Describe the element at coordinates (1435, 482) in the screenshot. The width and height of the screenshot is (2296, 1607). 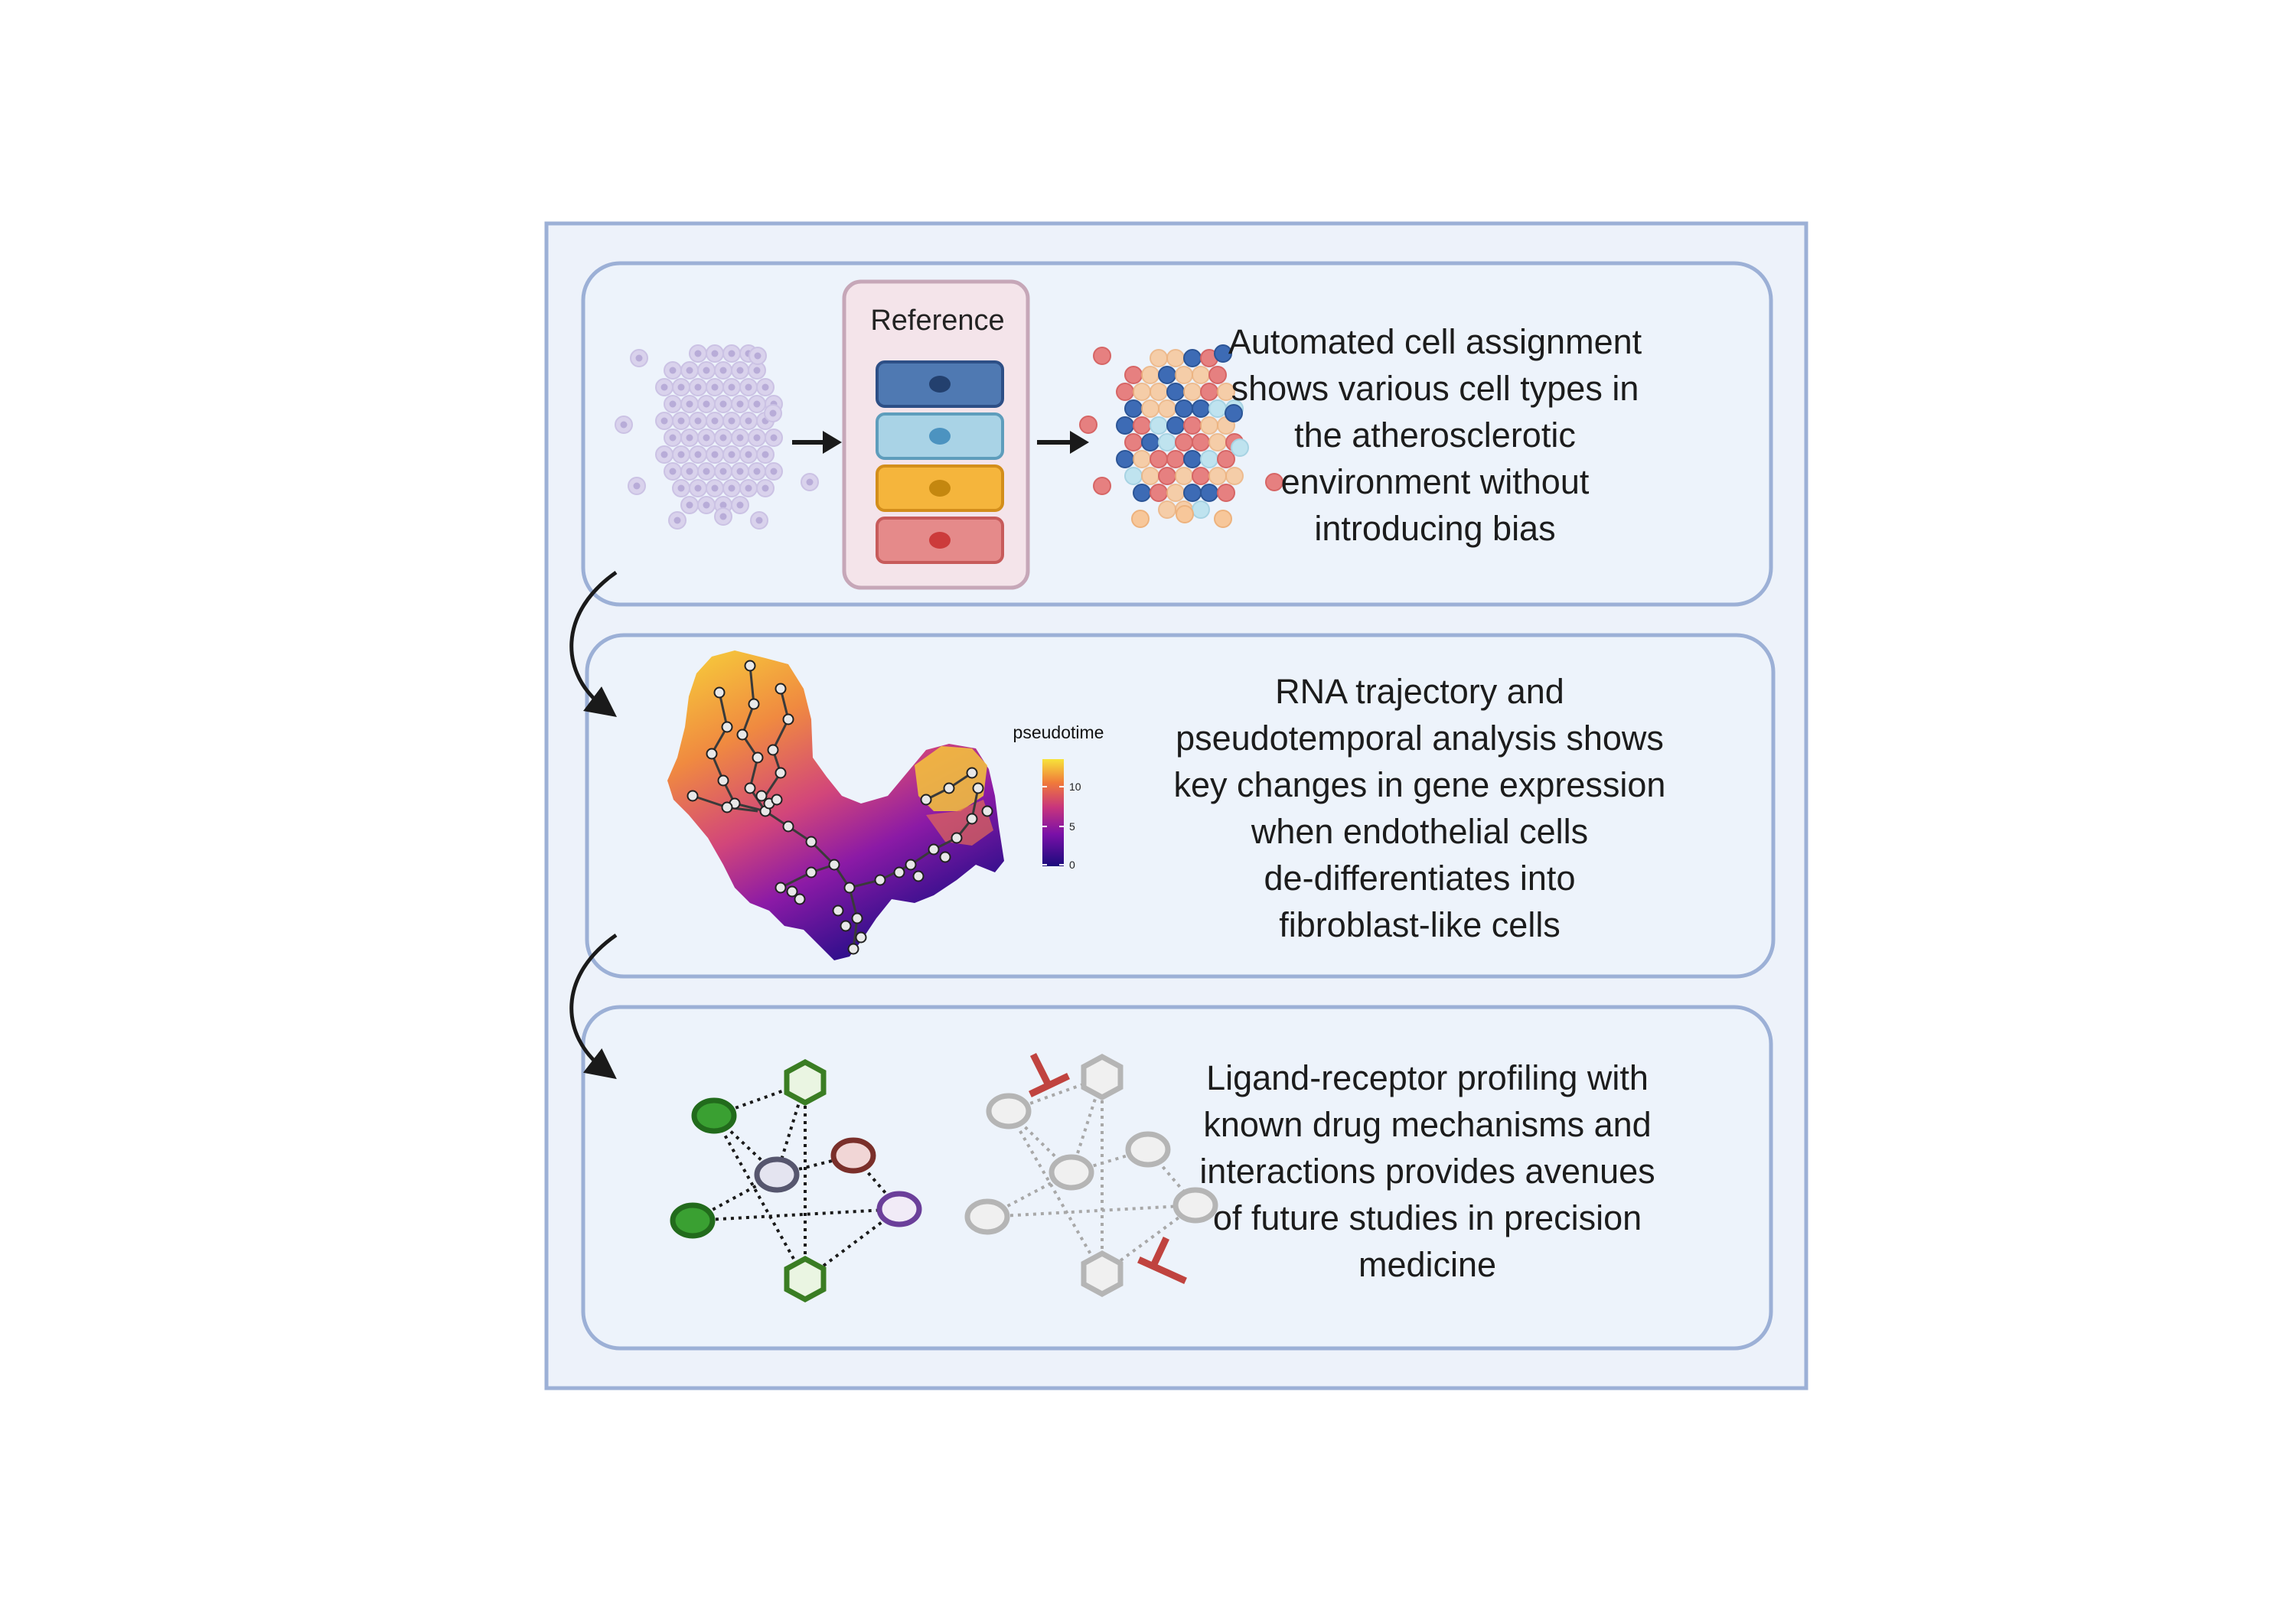
I see `panel-1-line: environment without` at that location.